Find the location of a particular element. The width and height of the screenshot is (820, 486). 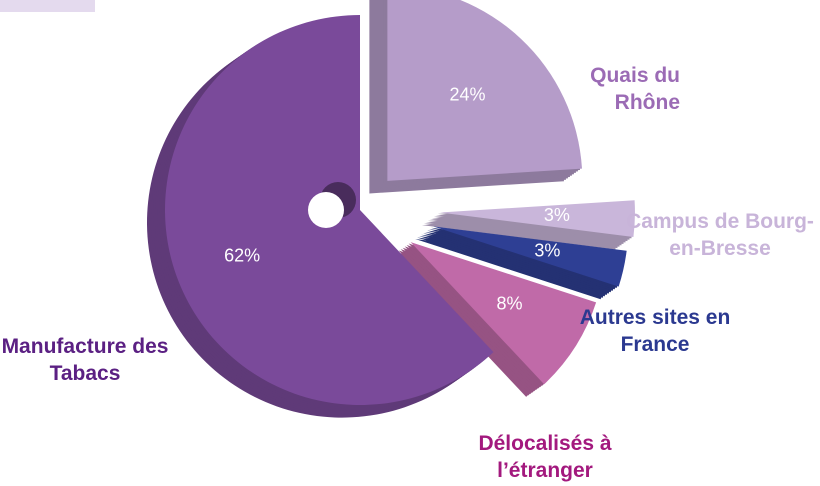

value-label: 8% is located at coordinates (509, 304).